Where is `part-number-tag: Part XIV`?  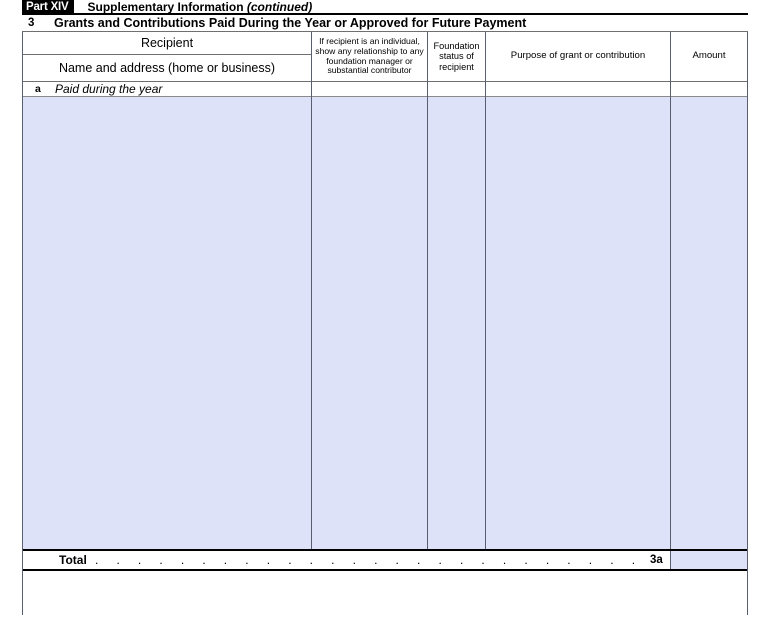
part-number-tag: Part XIV is located at coordinates (48, 7).